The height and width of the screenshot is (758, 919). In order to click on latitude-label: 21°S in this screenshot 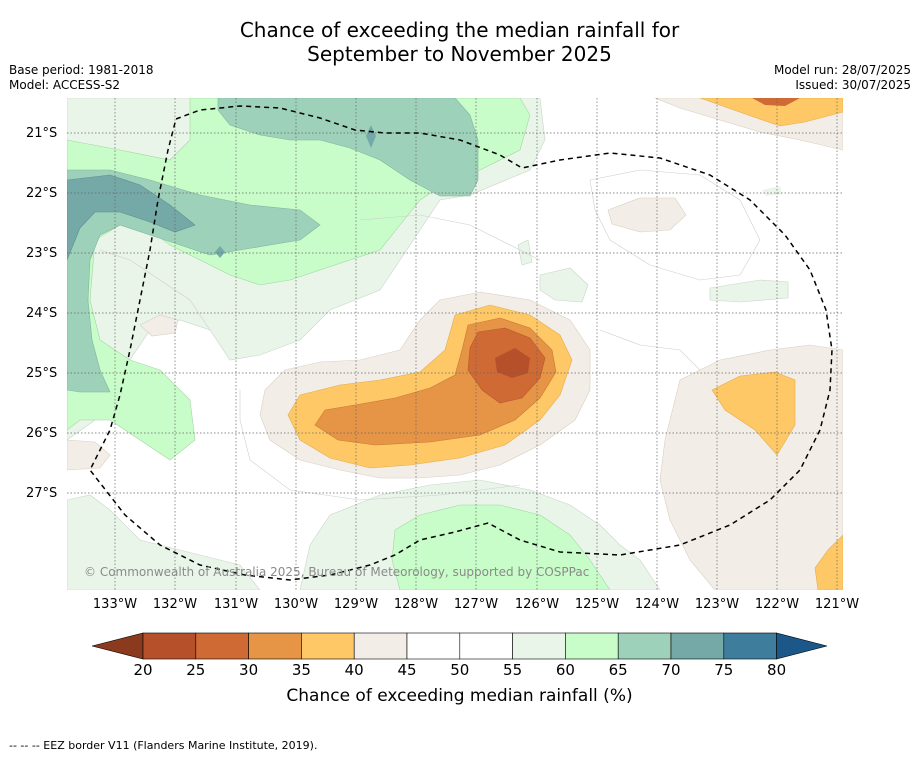, I will do `click(42, 133)`.